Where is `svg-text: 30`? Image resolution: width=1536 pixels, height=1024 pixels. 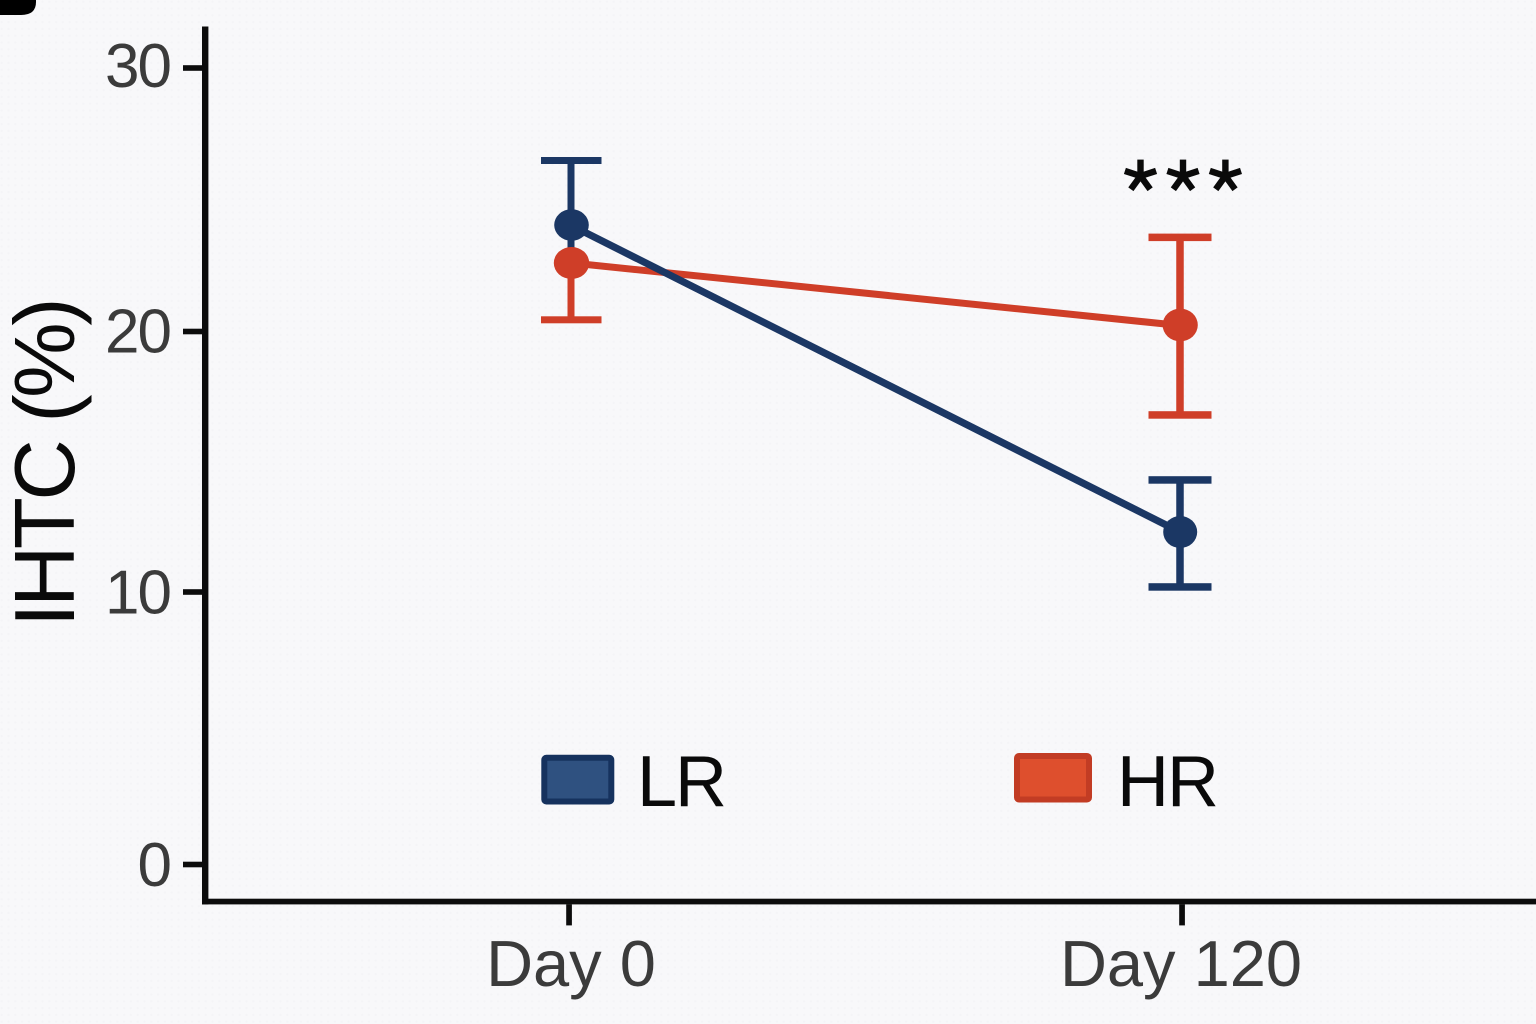
svg-text: 30 is located at coordinates (137, 66).